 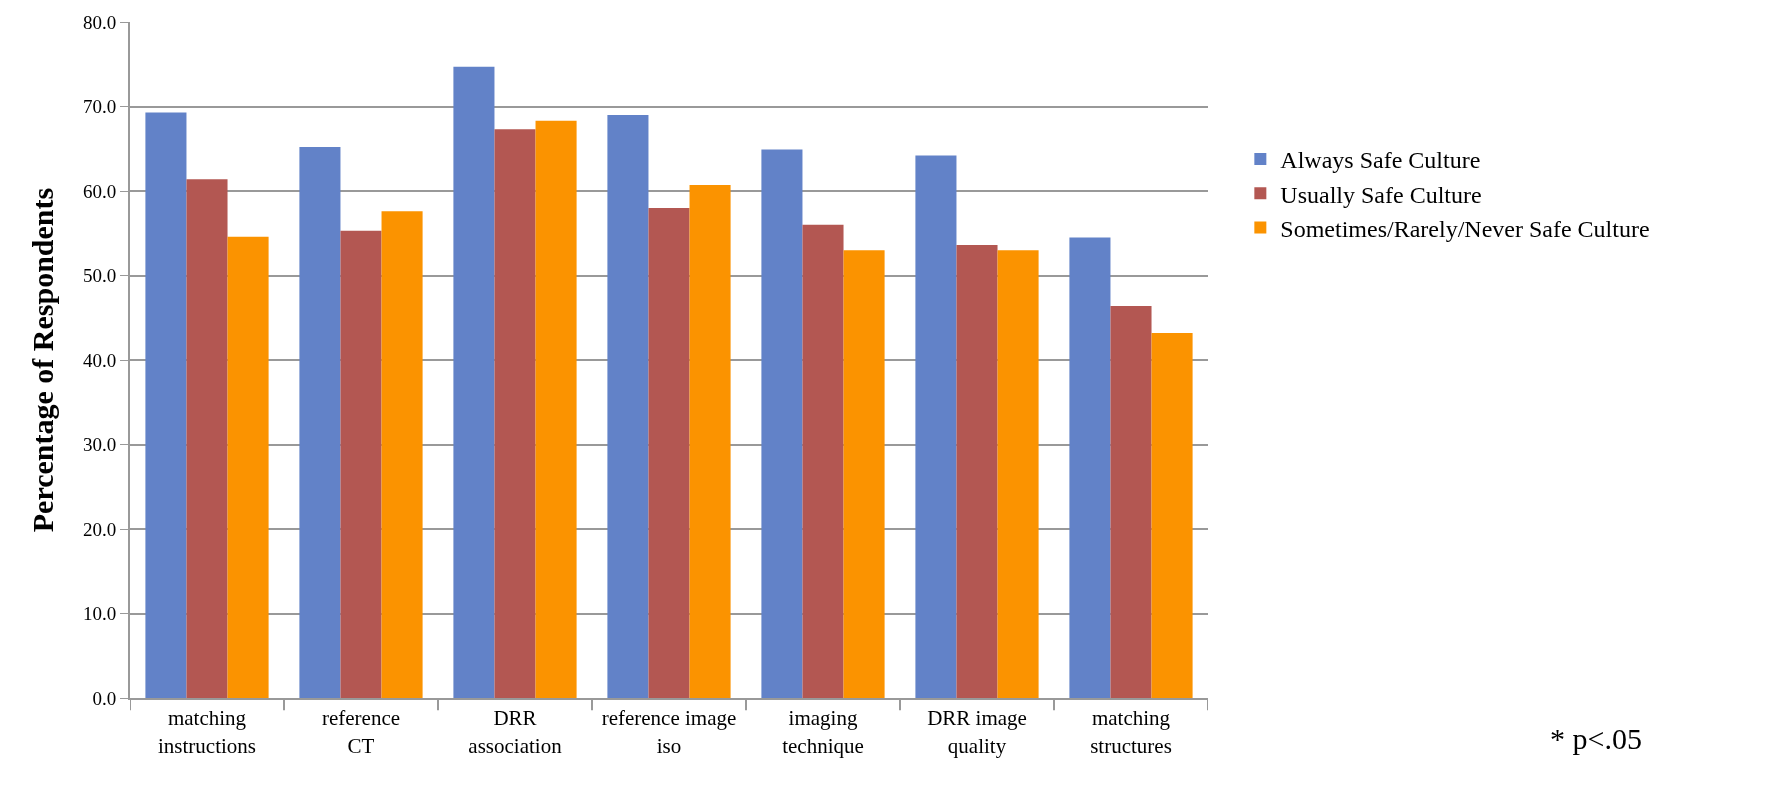 I want to click on x-tick-label: matching structures, so click(x=1131, y=732).